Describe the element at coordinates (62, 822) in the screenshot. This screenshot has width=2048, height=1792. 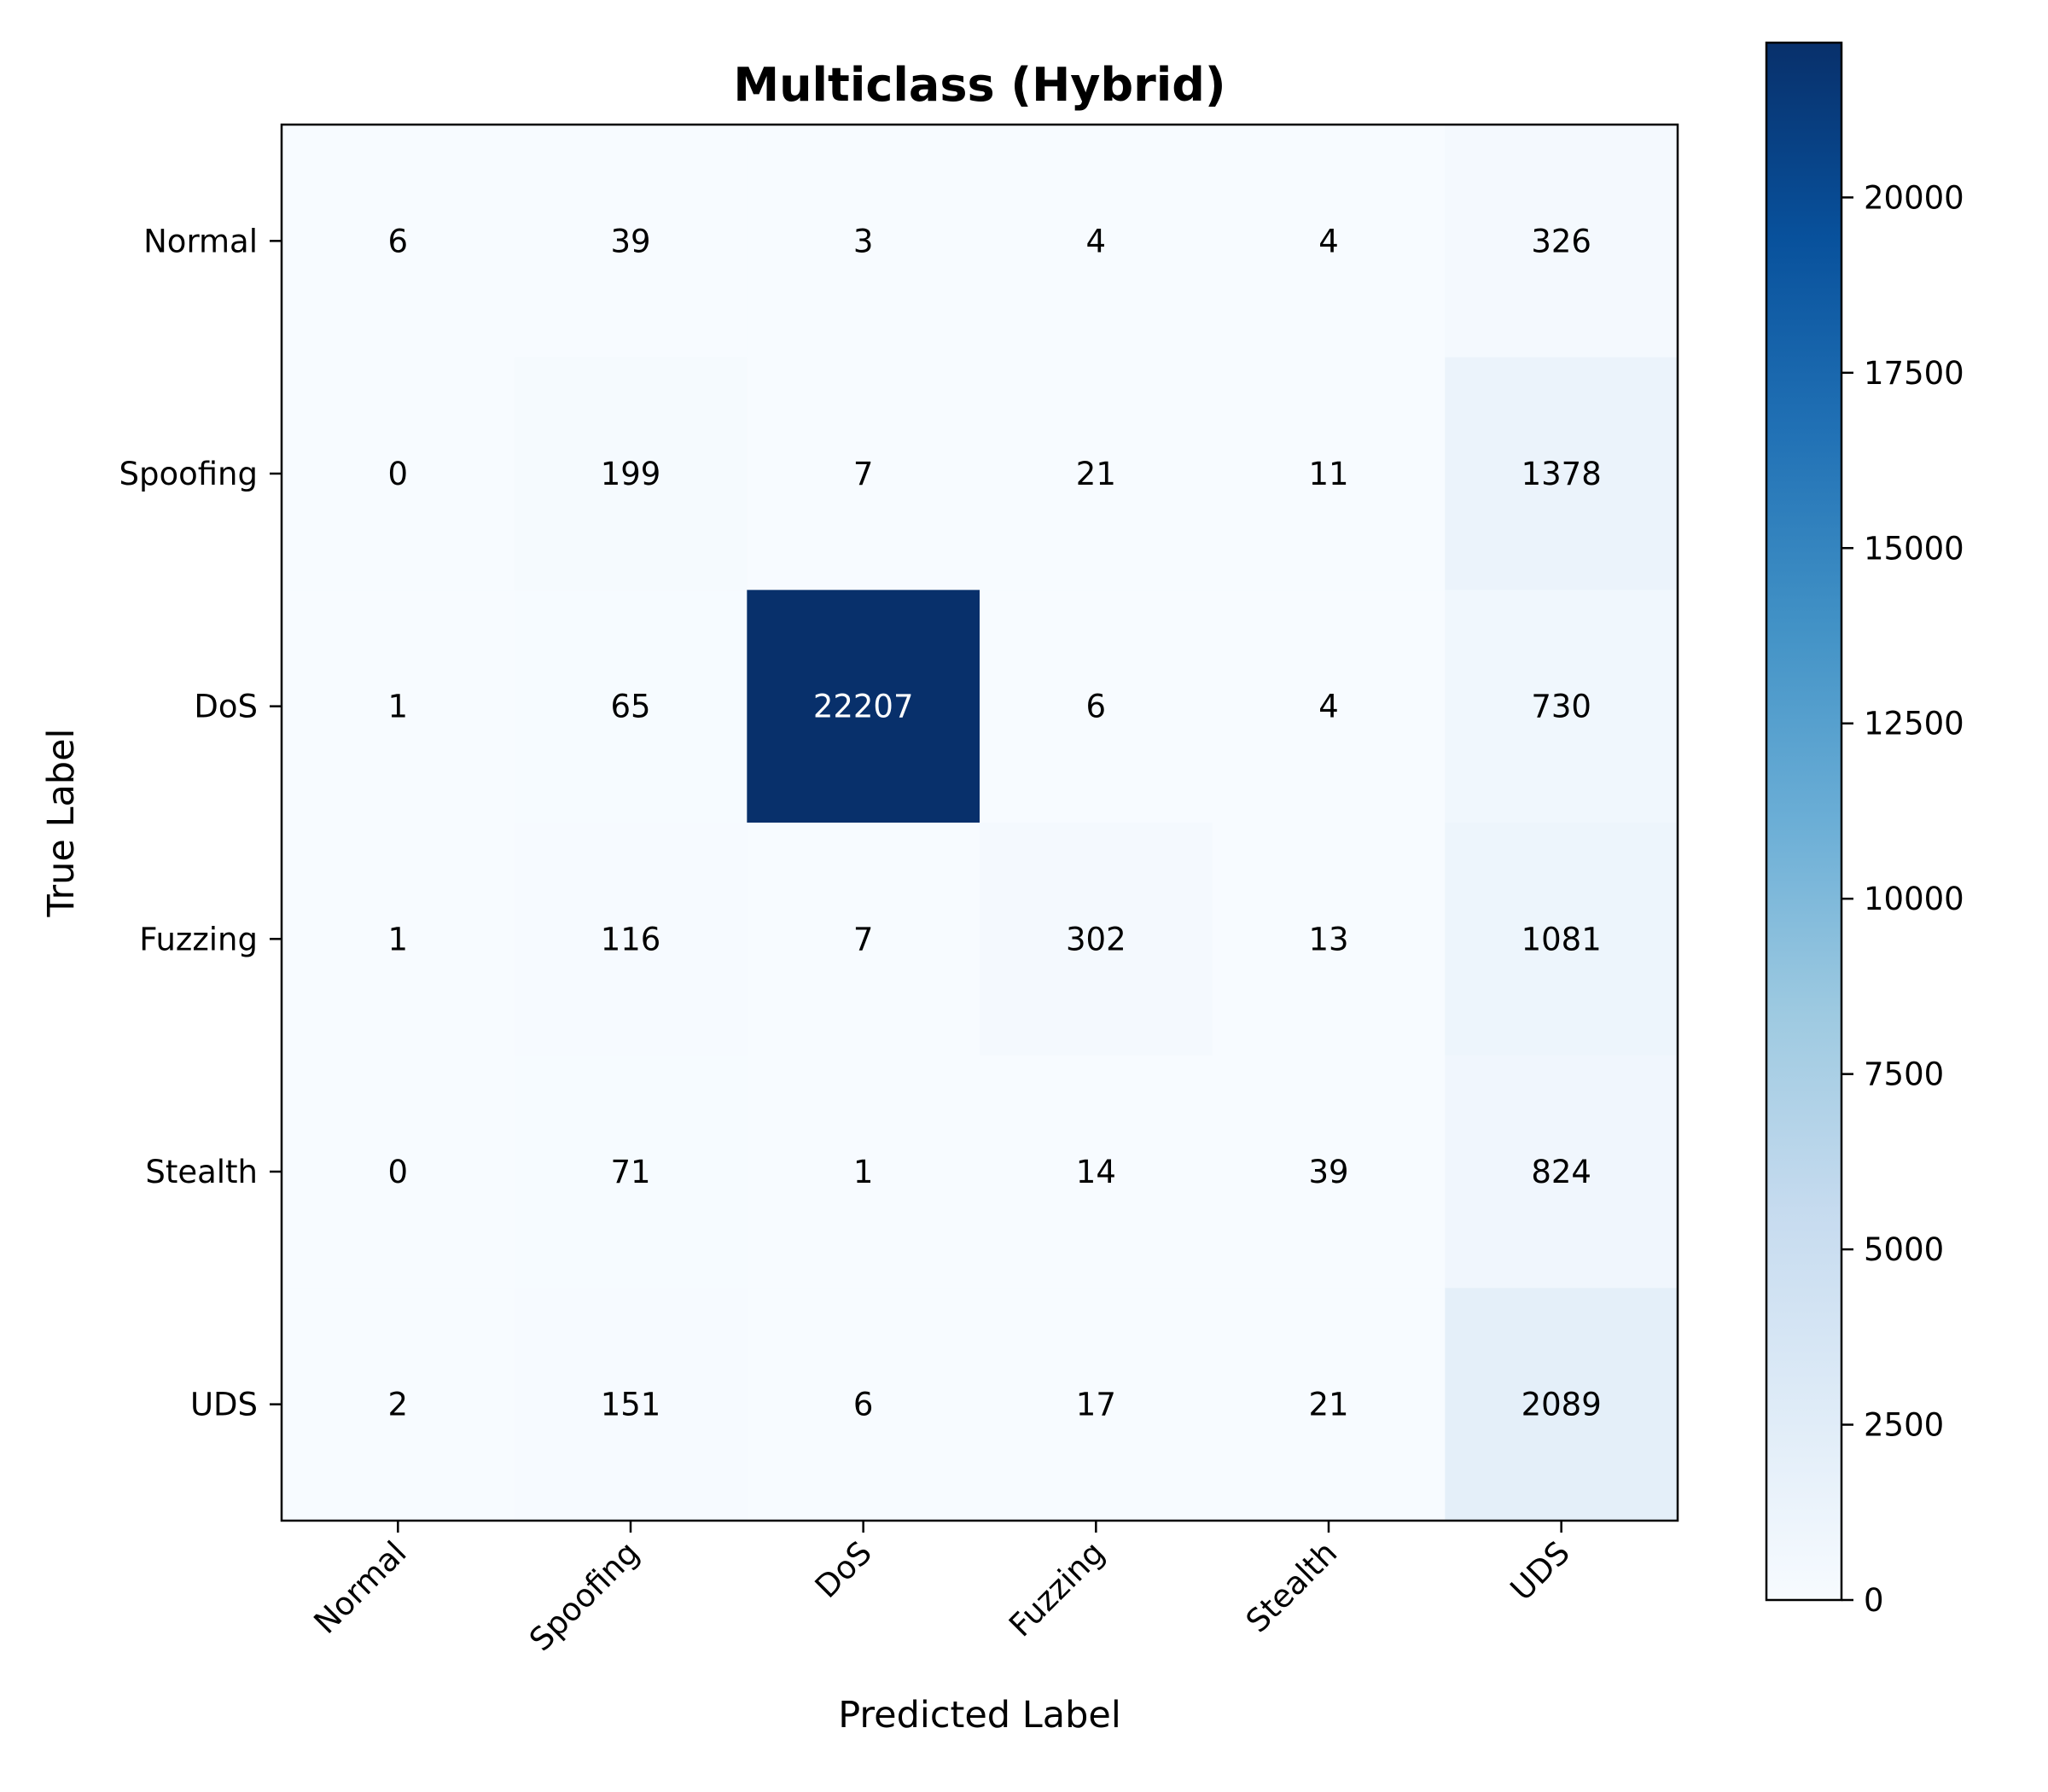
I see `y-axis-label: True Label` at that location.